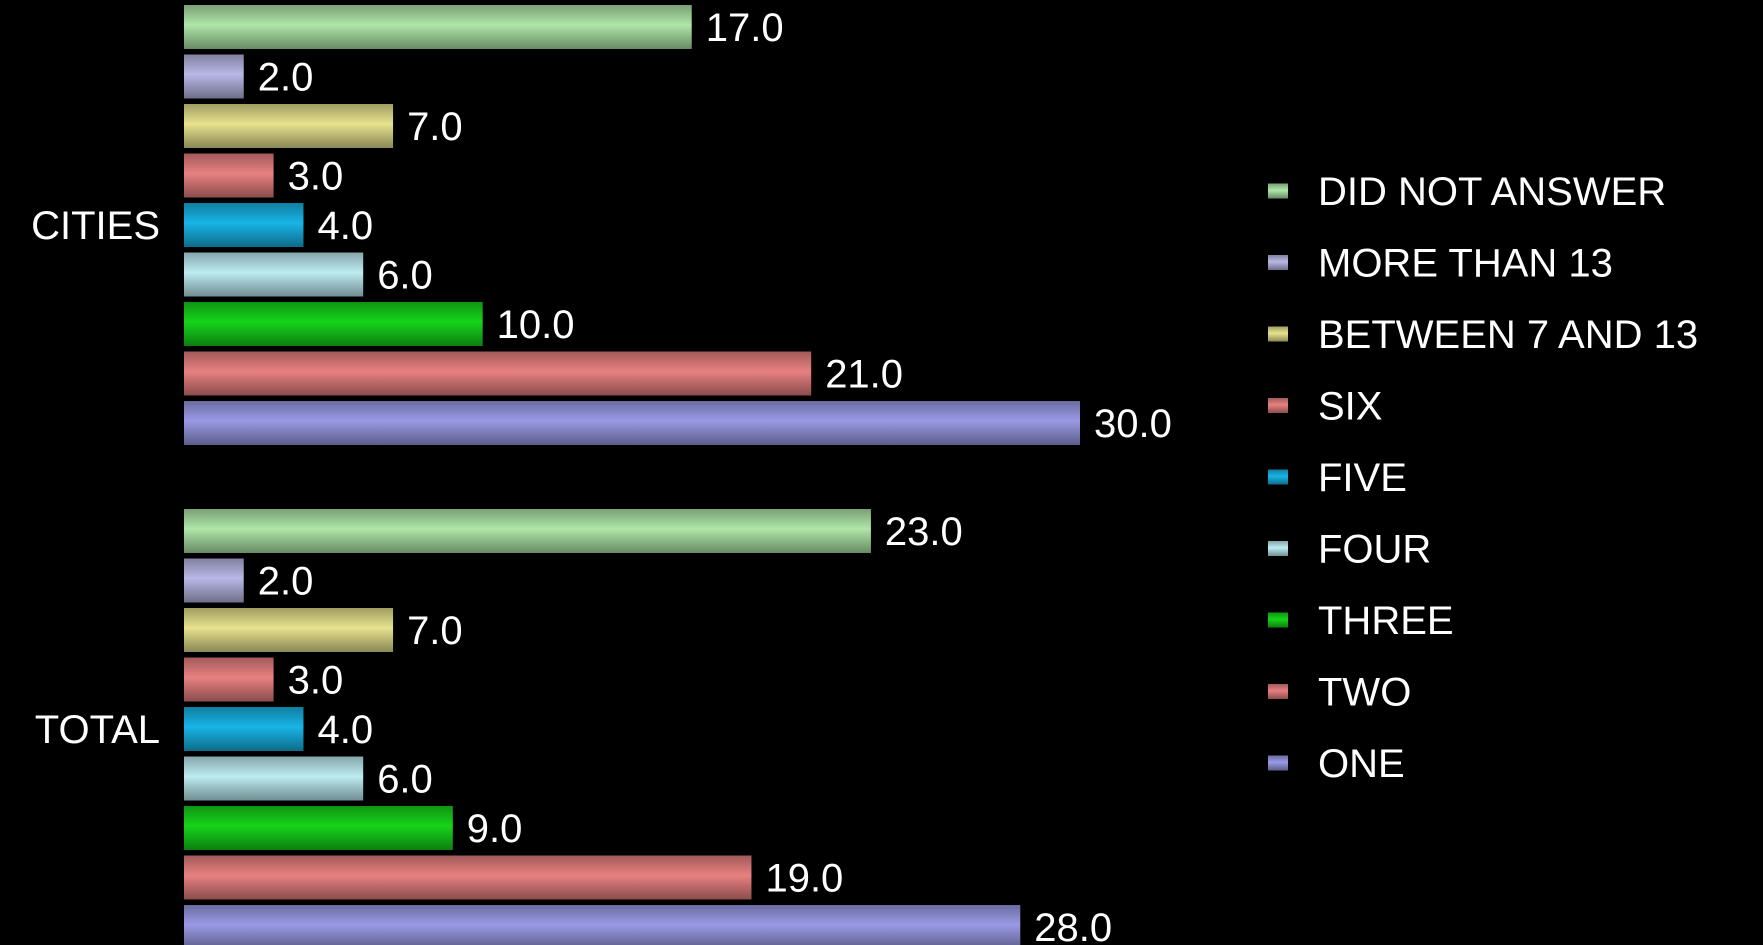 This screenshot has width=1763, height=945. What do you see at coordinates (1386, 621) in the screenshot?
I see `legend-label: THREE` at bounding box center [1386, 621].